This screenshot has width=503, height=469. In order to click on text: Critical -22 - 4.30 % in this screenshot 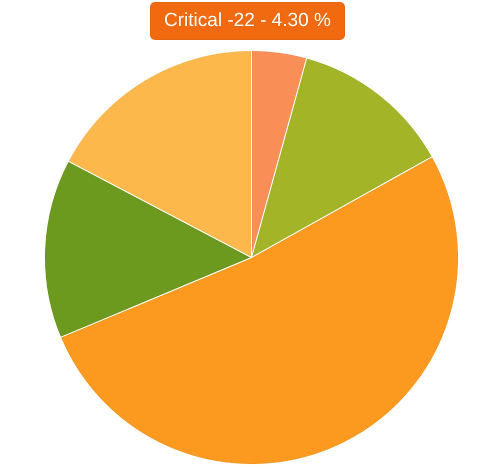, I will do `click(247, 21)`.